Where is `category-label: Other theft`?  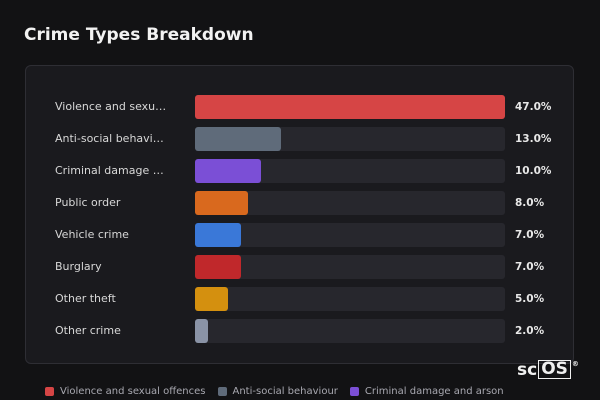 category-label: Other theft is located at coordinates (85, 298).